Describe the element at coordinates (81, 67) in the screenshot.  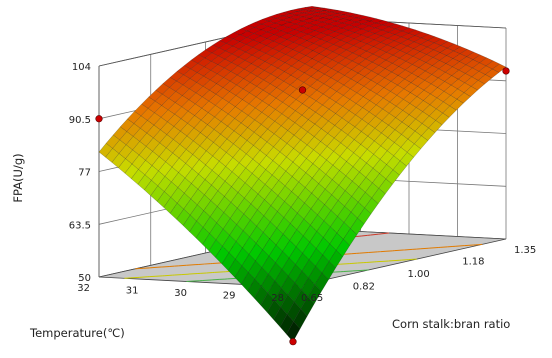
I see `z-tick: 104` at that location.